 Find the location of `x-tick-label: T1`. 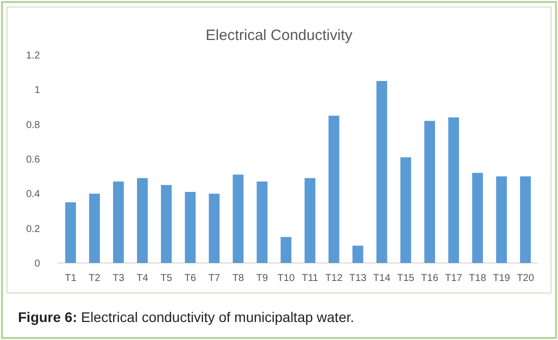

x-tick-label: T1 is located at coordinates (70, 278).